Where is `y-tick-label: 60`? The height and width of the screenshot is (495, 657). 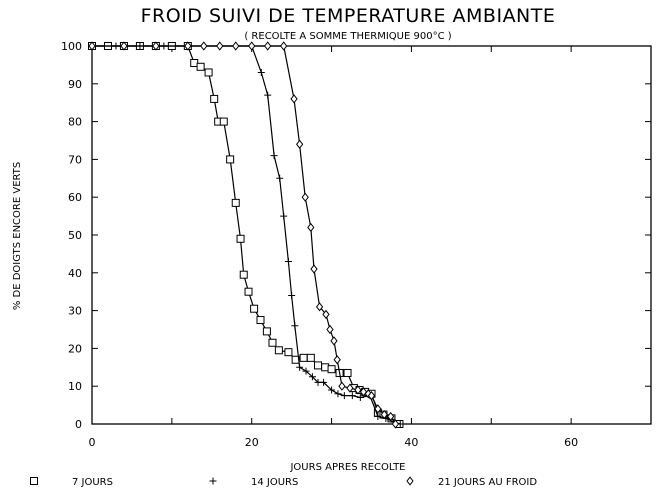
y-tick-label: 60 is located at coordinates (75, 197).